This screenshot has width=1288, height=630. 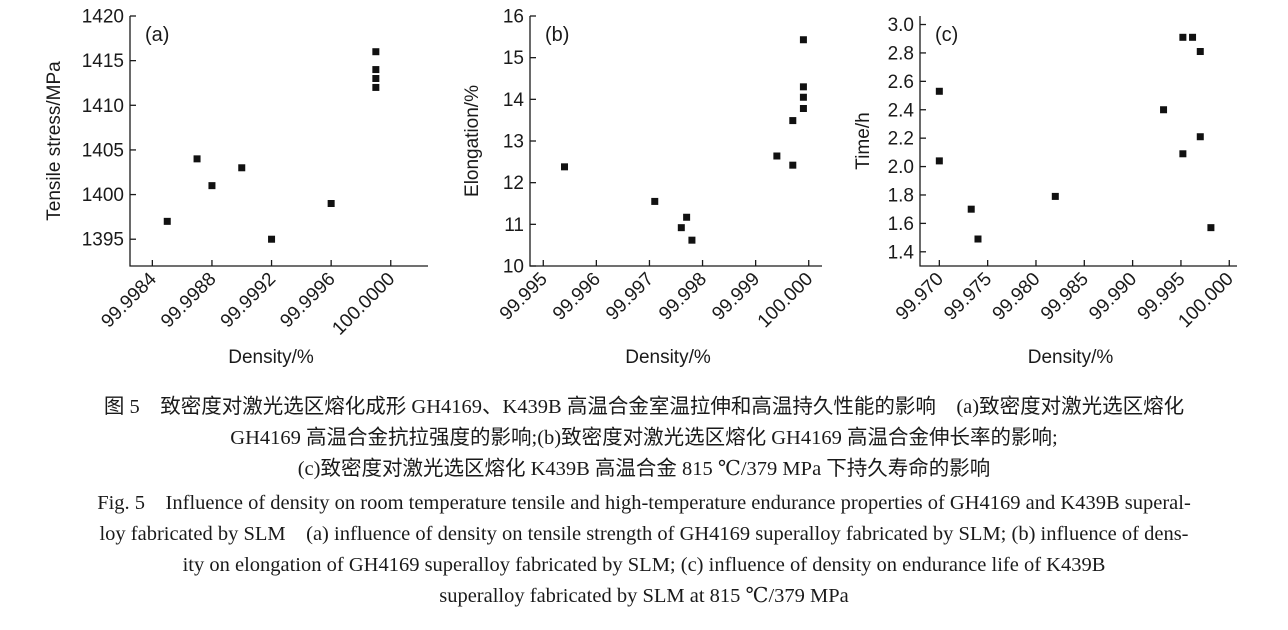 What do you see at coordinates (472, 141) in the screenshot?
I see `y-axis-title: Elongation/%` at bounding box center [472, 141].